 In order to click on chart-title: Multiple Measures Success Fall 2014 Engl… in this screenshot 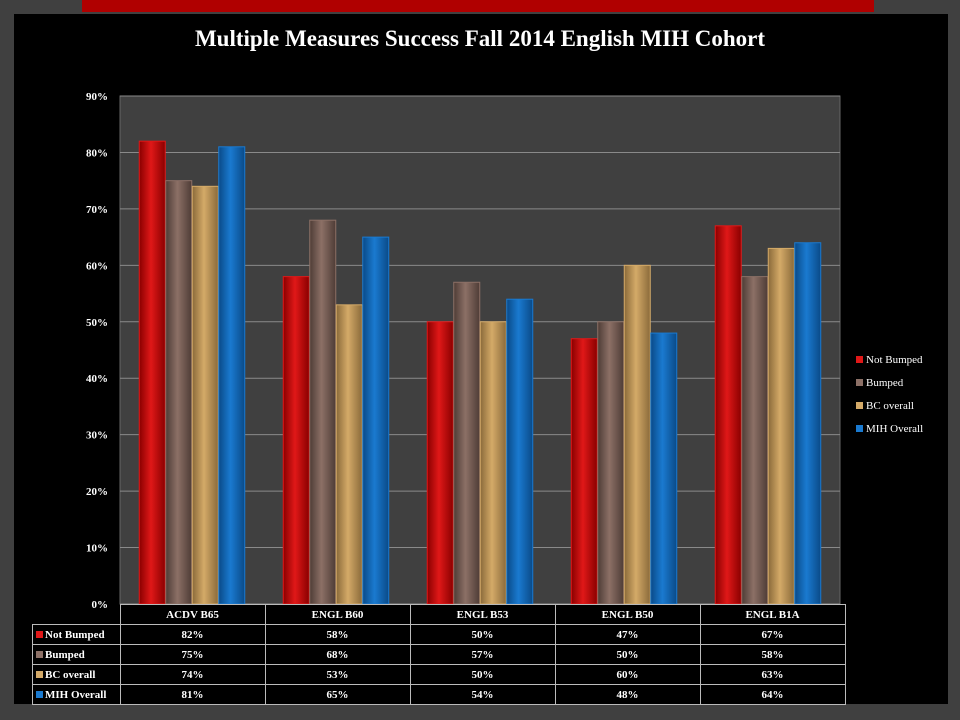, I will do `click(480, 38)`.